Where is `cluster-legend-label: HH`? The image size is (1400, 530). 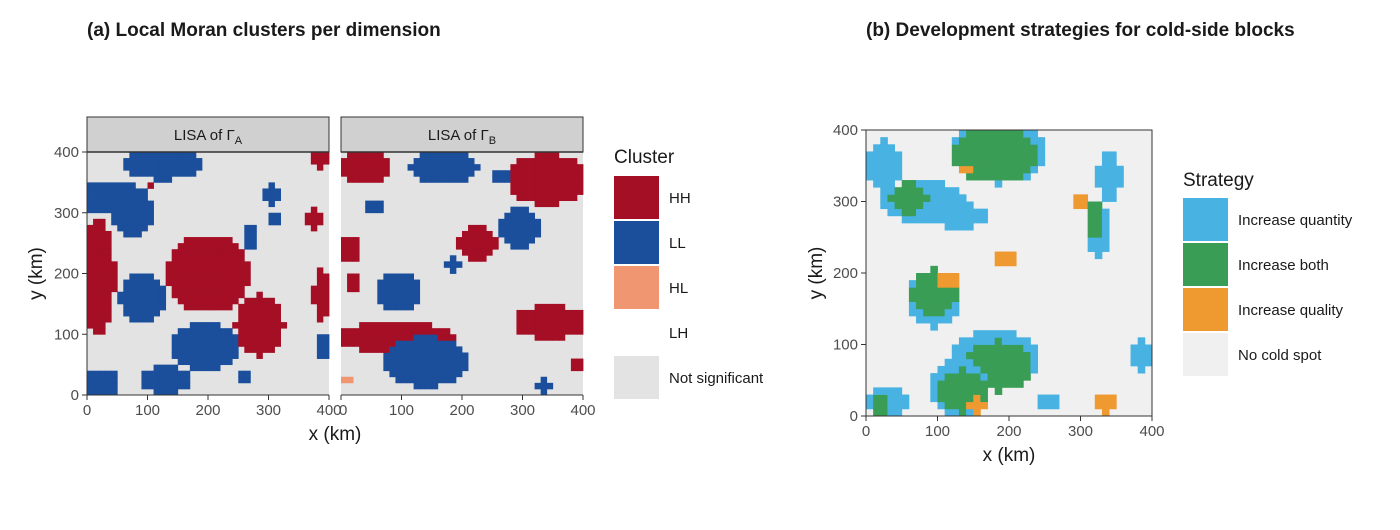 cluster-legend-label: HH is located at coordinates (680, 198).